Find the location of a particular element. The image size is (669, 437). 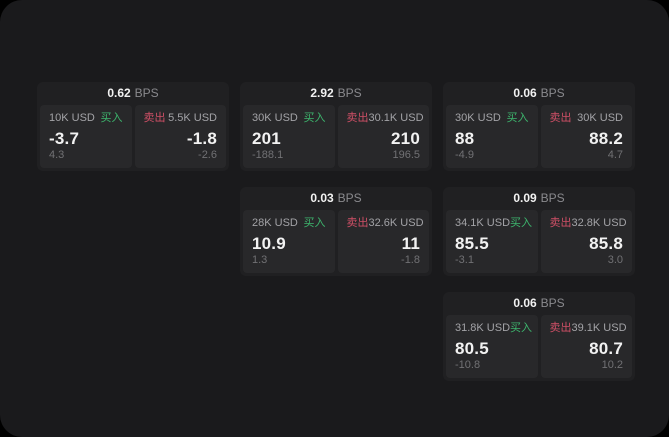

sell-price: 85.8 is located at coordinates (606, 243).